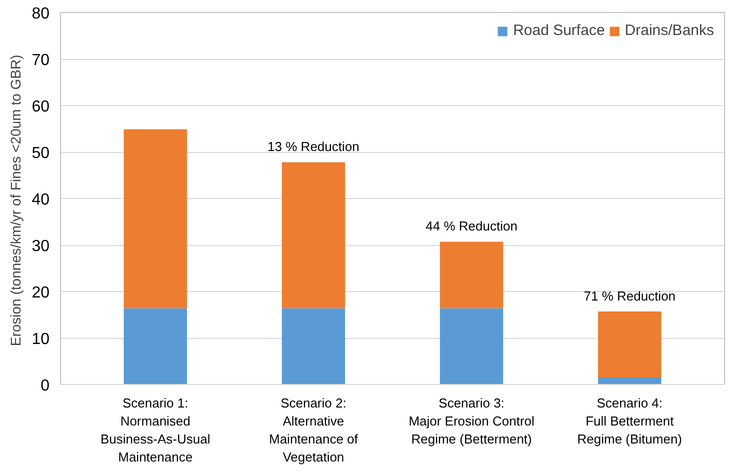 Image resolution: width=739 pixels, height=474 pixels. Describe the element at coordinates (41, 339) in the screenshot. I see `y-tick-label: 10` at that location.